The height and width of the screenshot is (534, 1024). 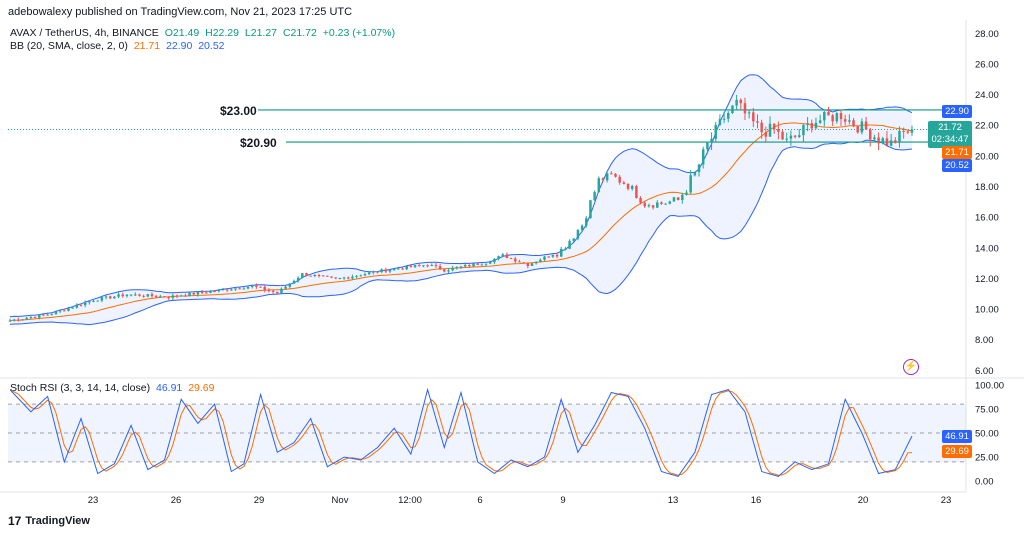 What do you see at coordinates (211, 46) in the screenshot?
I see `bb-lower-value: 20.52` at bounding box center [211, 46].